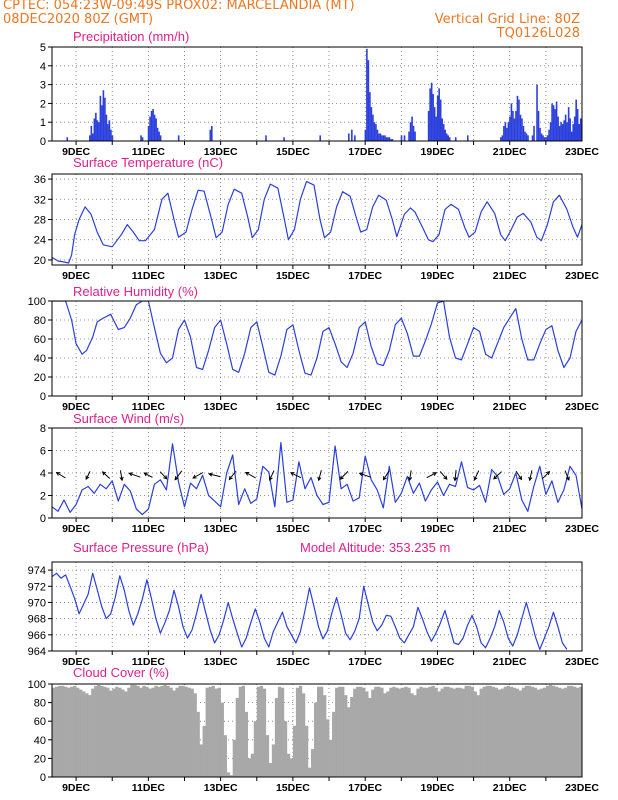  I want to click on y-tick-label: 20, so click(40, 261).